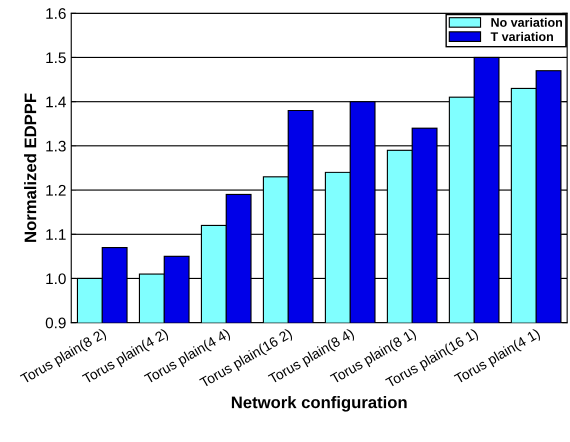 The width and height of the screenshot is (570, 442). What do you see at coordinates (56, 102) in the screenshot?
I see `y-tick-label: 1.4` at bounding box center [56, 102].